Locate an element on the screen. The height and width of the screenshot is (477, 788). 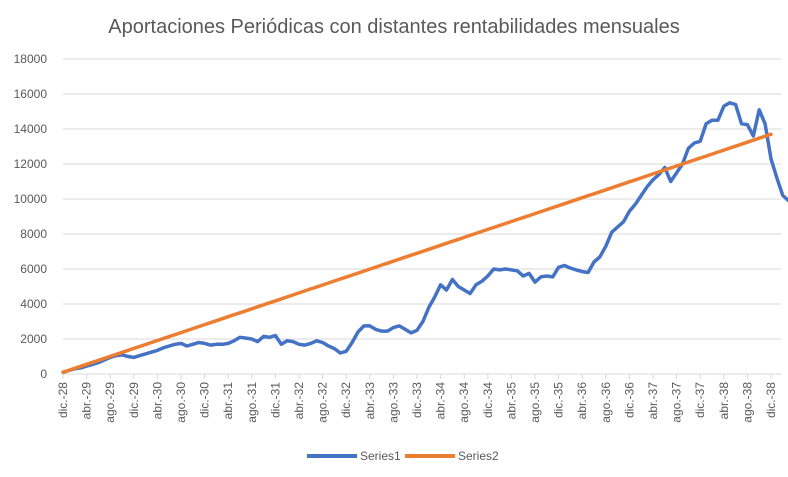
x-tick-label: abr.-32 is located at coordinates (299, 401).